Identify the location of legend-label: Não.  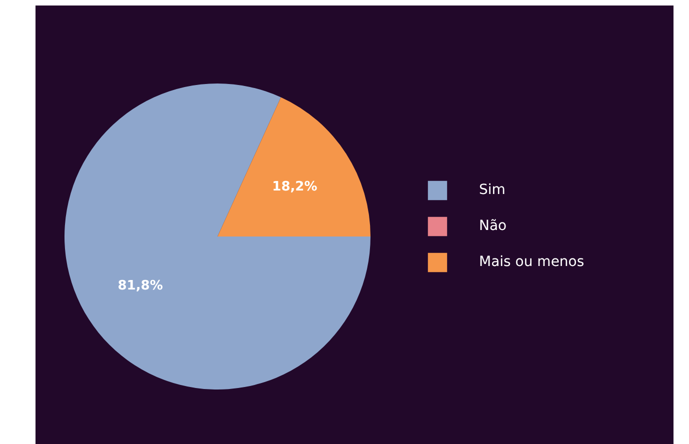
(493, 226).